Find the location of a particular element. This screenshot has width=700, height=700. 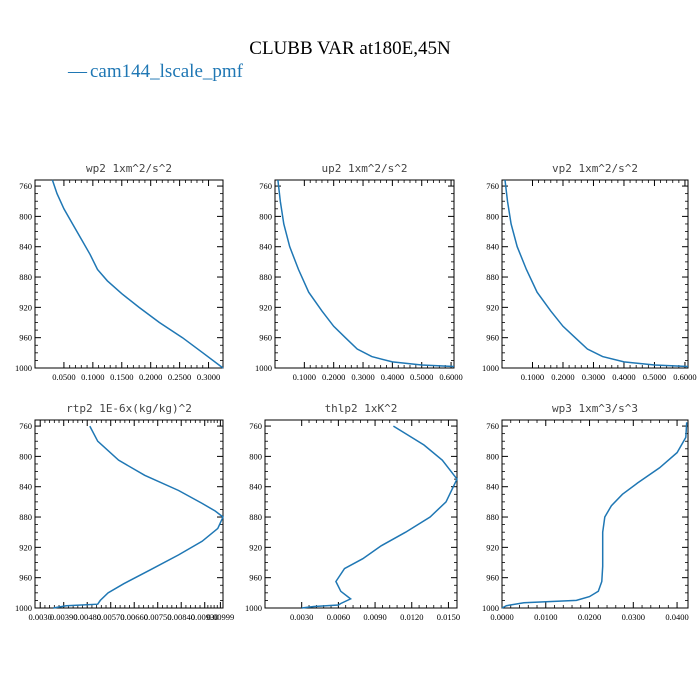

panel-title: wp2 1xm^2/s^2 is located at coordinates (129, 168).